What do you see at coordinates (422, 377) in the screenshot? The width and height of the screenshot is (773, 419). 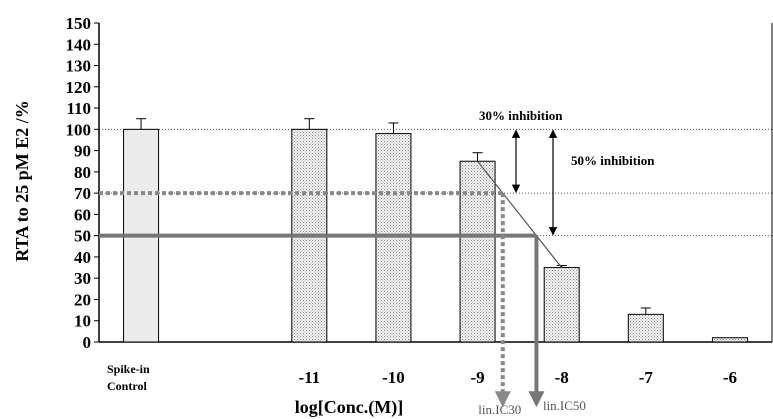 I see `x-tick-labels: Spike-in Control -11 -10 -9 -8 -7 -6` at bounding box center [422, 377].